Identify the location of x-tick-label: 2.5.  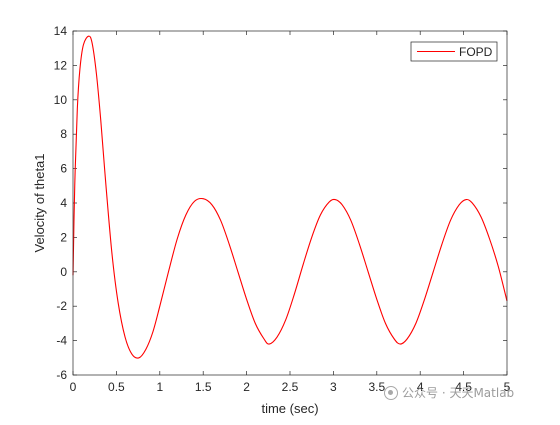
(290, 387).